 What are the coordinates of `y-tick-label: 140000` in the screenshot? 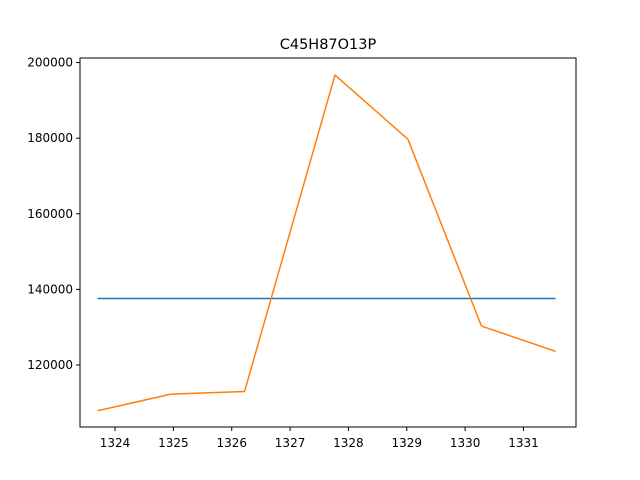 It's located at (50, 289).